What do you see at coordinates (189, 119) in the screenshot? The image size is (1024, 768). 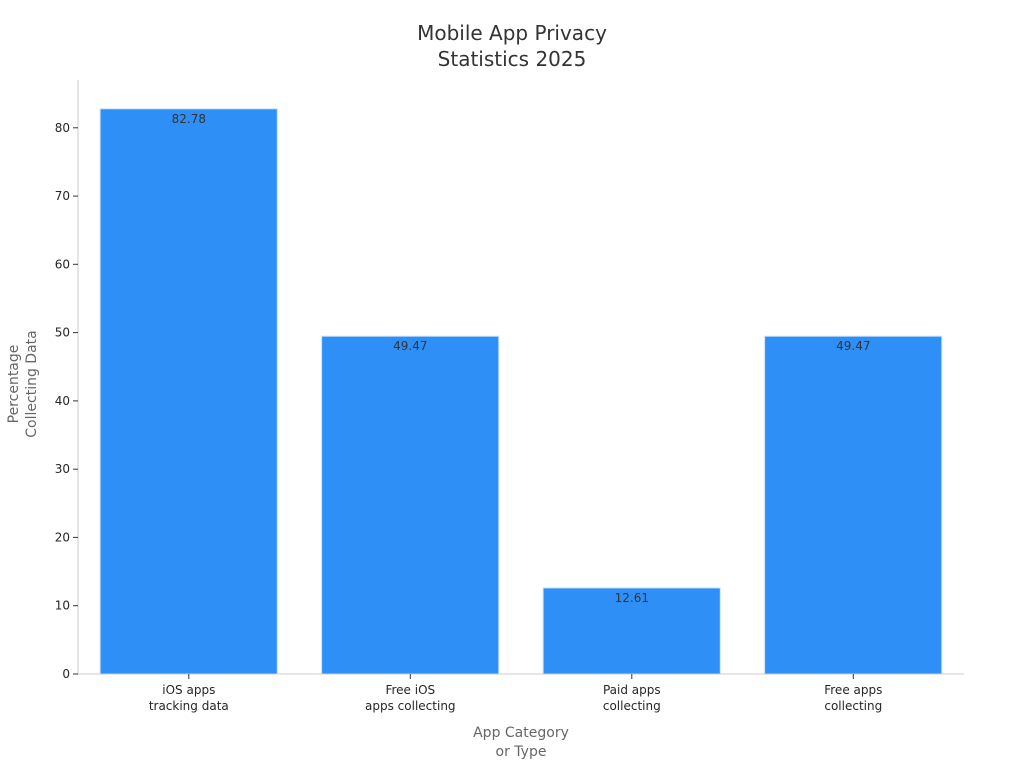 I see `bar-value-label-1: 82.78` at bounding box center [189, 119].